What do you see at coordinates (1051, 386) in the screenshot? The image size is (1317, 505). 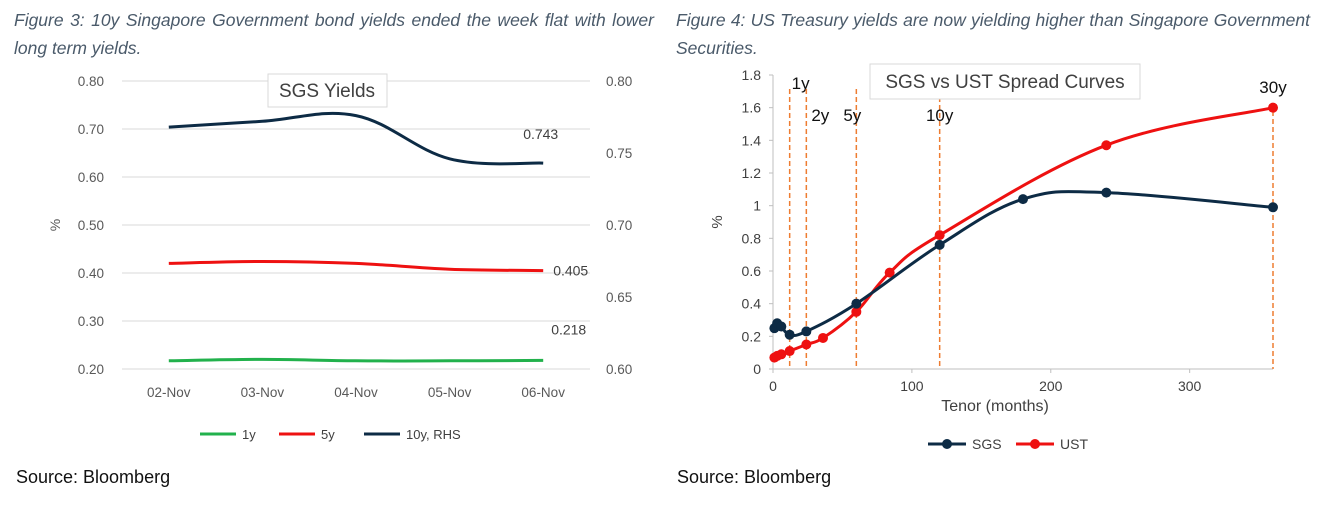 I see `x-tick-label: 200` at bounding box center [1051, 386].